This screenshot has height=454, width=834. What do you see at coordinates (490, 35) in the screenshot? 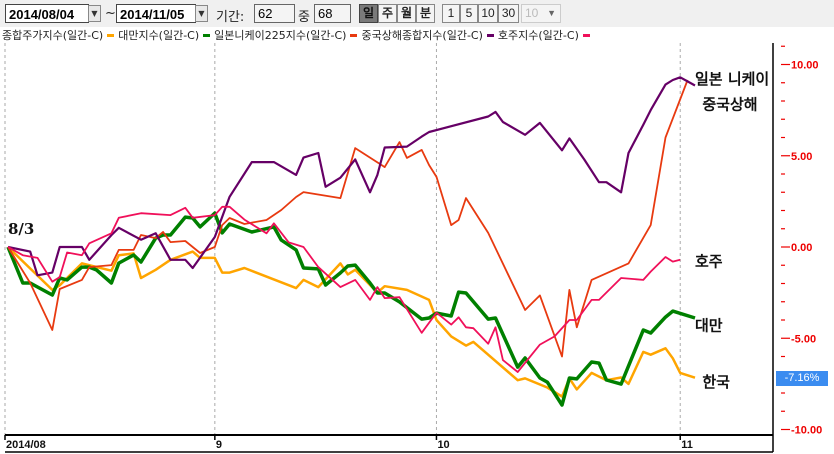
I see `legend-swatch-shanghai` at bounding box center [490, 35].